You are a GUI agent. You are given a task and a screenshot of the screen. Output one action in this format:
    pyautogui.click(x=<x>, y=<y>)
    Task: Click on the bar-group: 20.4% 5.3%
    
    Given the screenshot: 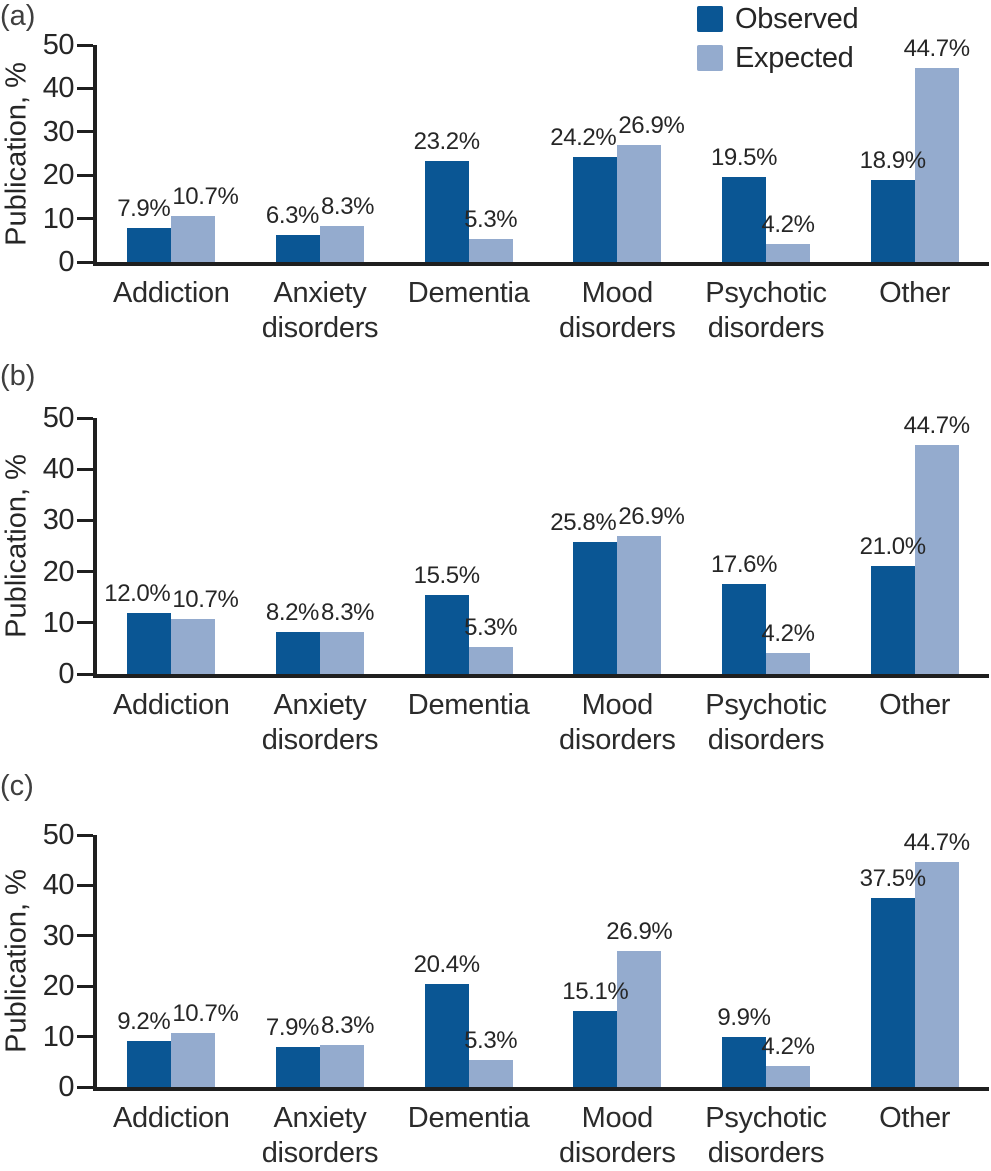 What is the action you would take?
    pyautogui.click(x=468, y=961)
    